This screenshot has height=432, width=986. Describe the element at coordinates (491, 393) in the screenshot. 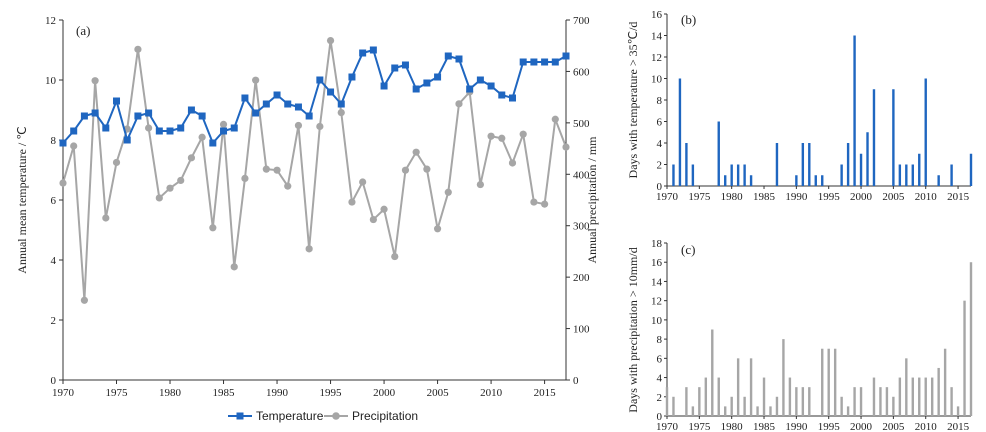

I see `panel-a-x-tick-label: 2010` at that location.